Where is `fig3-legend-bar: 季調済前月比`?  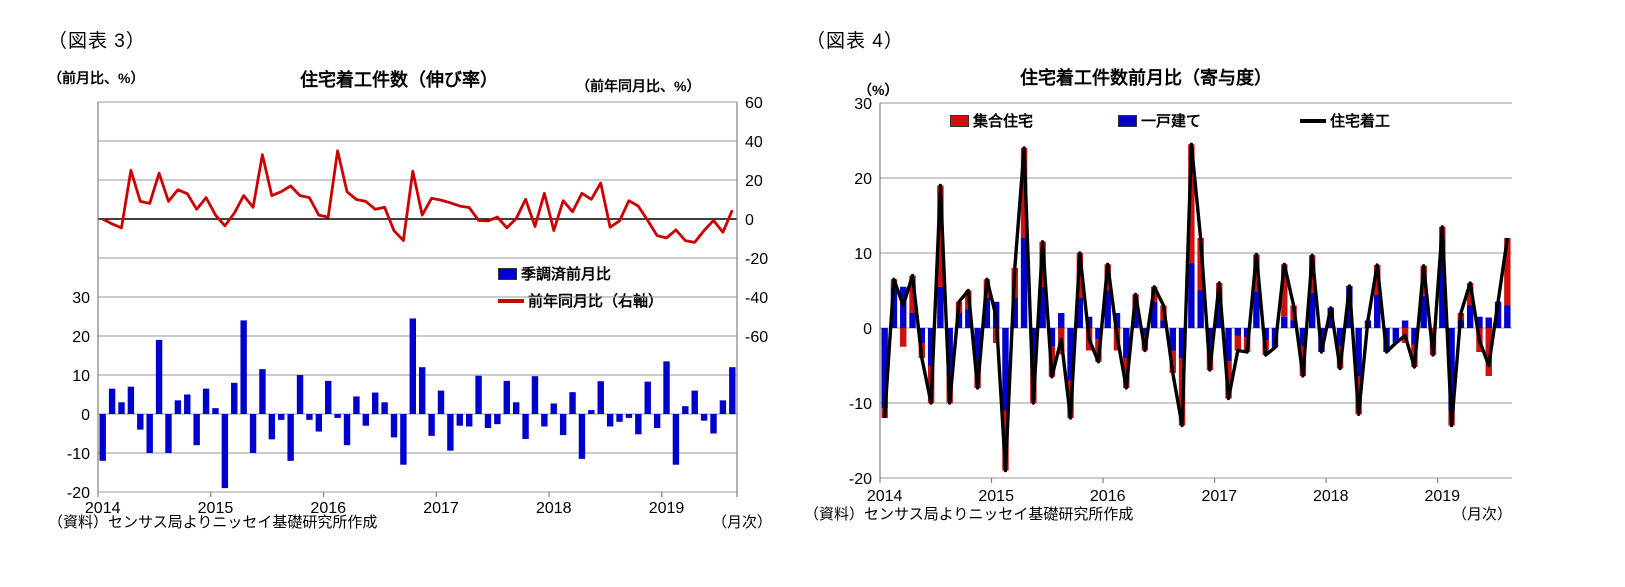 fig3-legend-bar: 季調済前月比 is located at coordinates (554, 273).